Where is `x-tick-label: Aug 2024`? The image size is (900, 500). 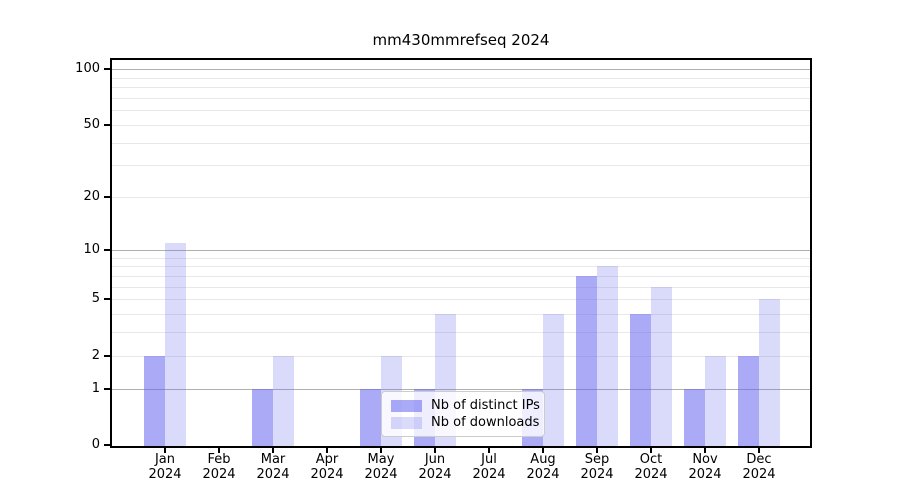
x-tick-label: Aug 2024 is located at coordinates (543, 467).